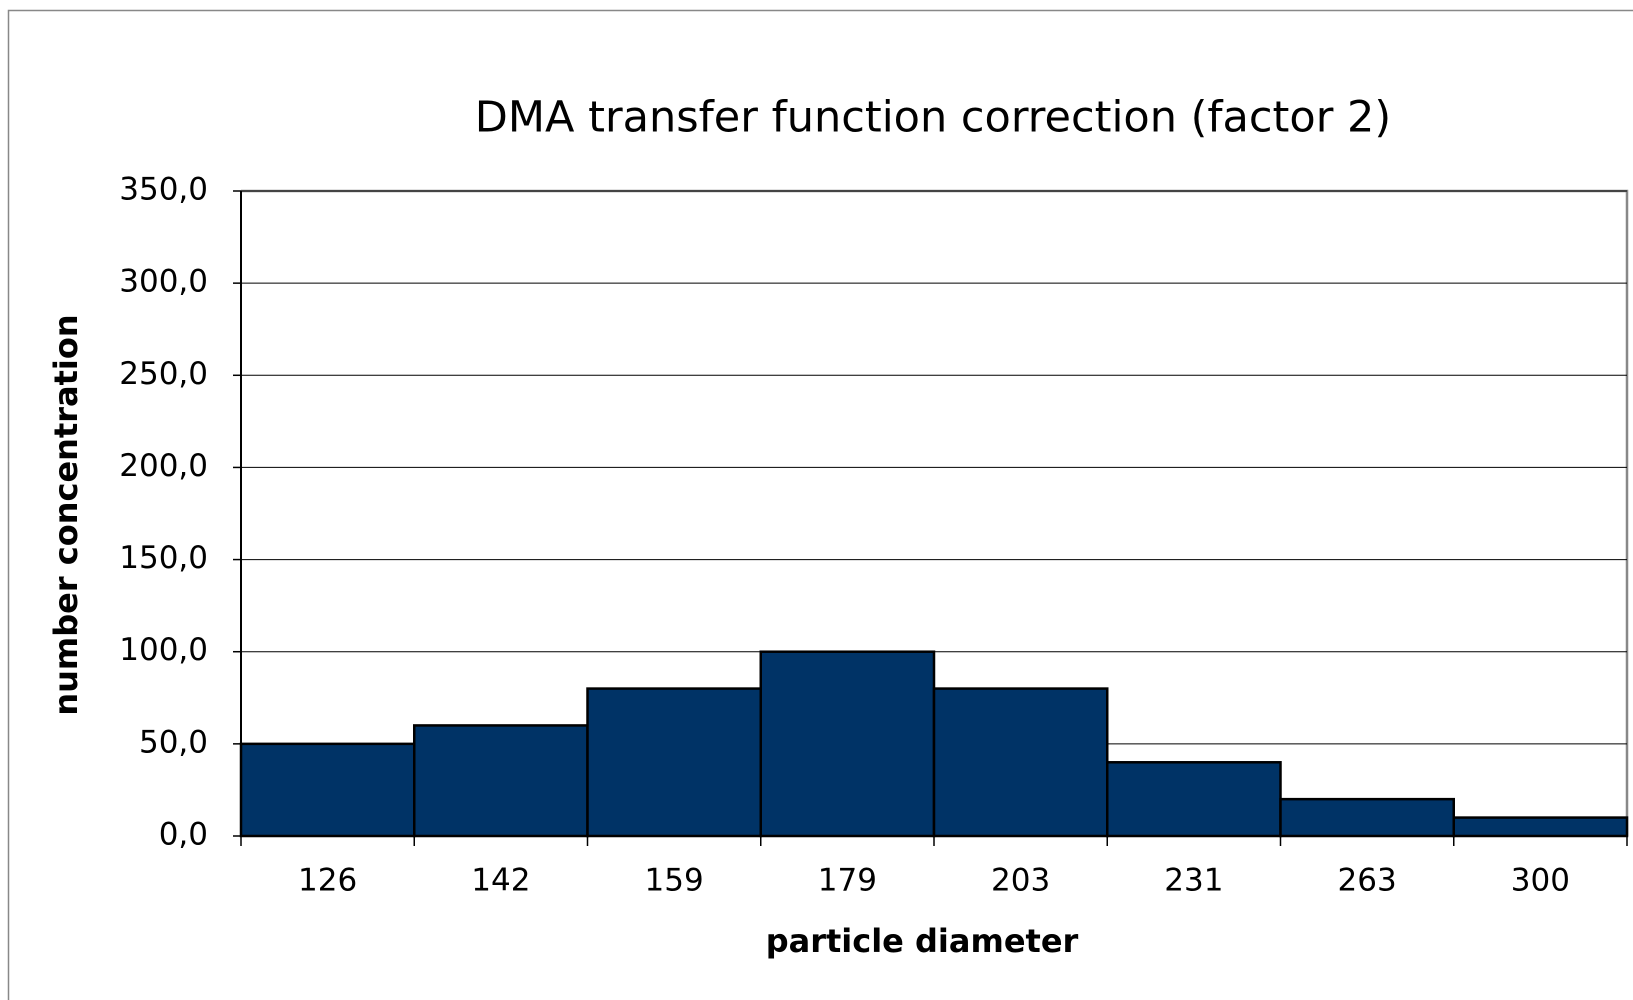 The height and width of the screenshot is (1000, 1633). What do you see at coordinates (1193, 881) in the screenshot?
I see `x-tick-label: 231` at bounding box center [1193, 881].